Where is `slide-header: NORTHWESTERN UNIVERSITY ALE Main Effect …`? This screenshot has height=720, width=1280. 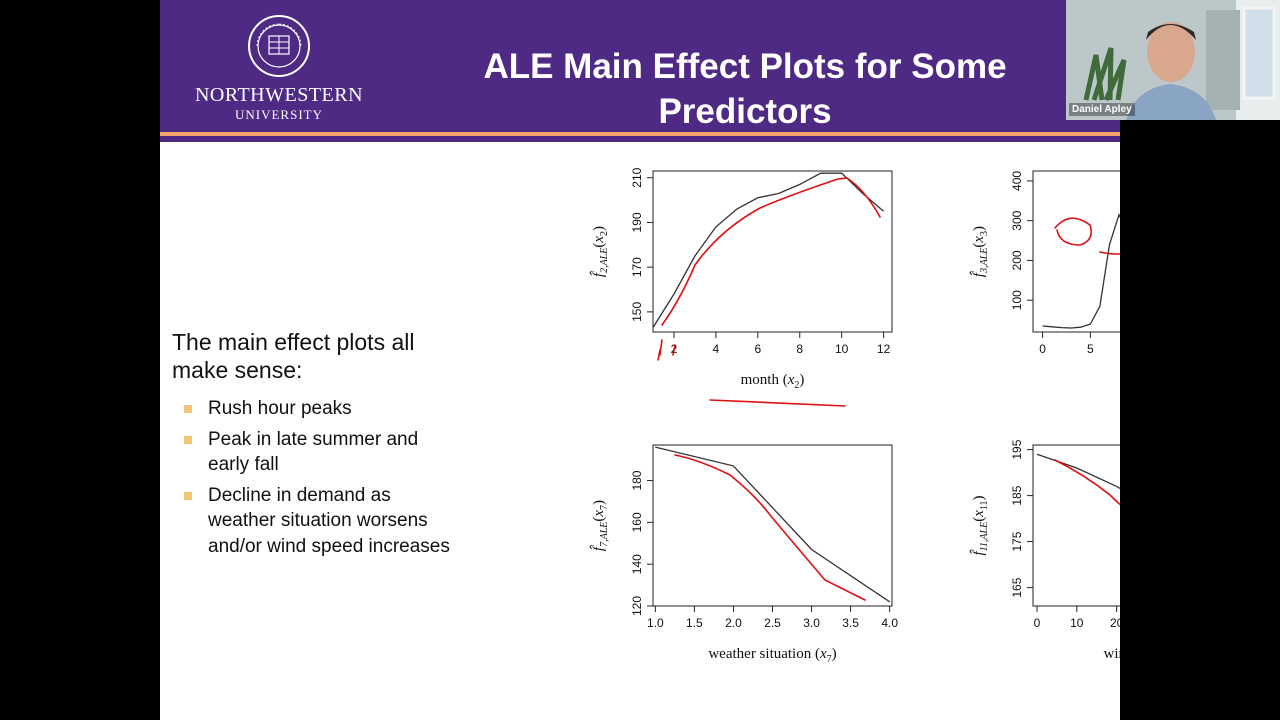
slide-header: NORTHWESTERN UNIVERSITY ALE Main Effect … is located at coordinates (640, 66).